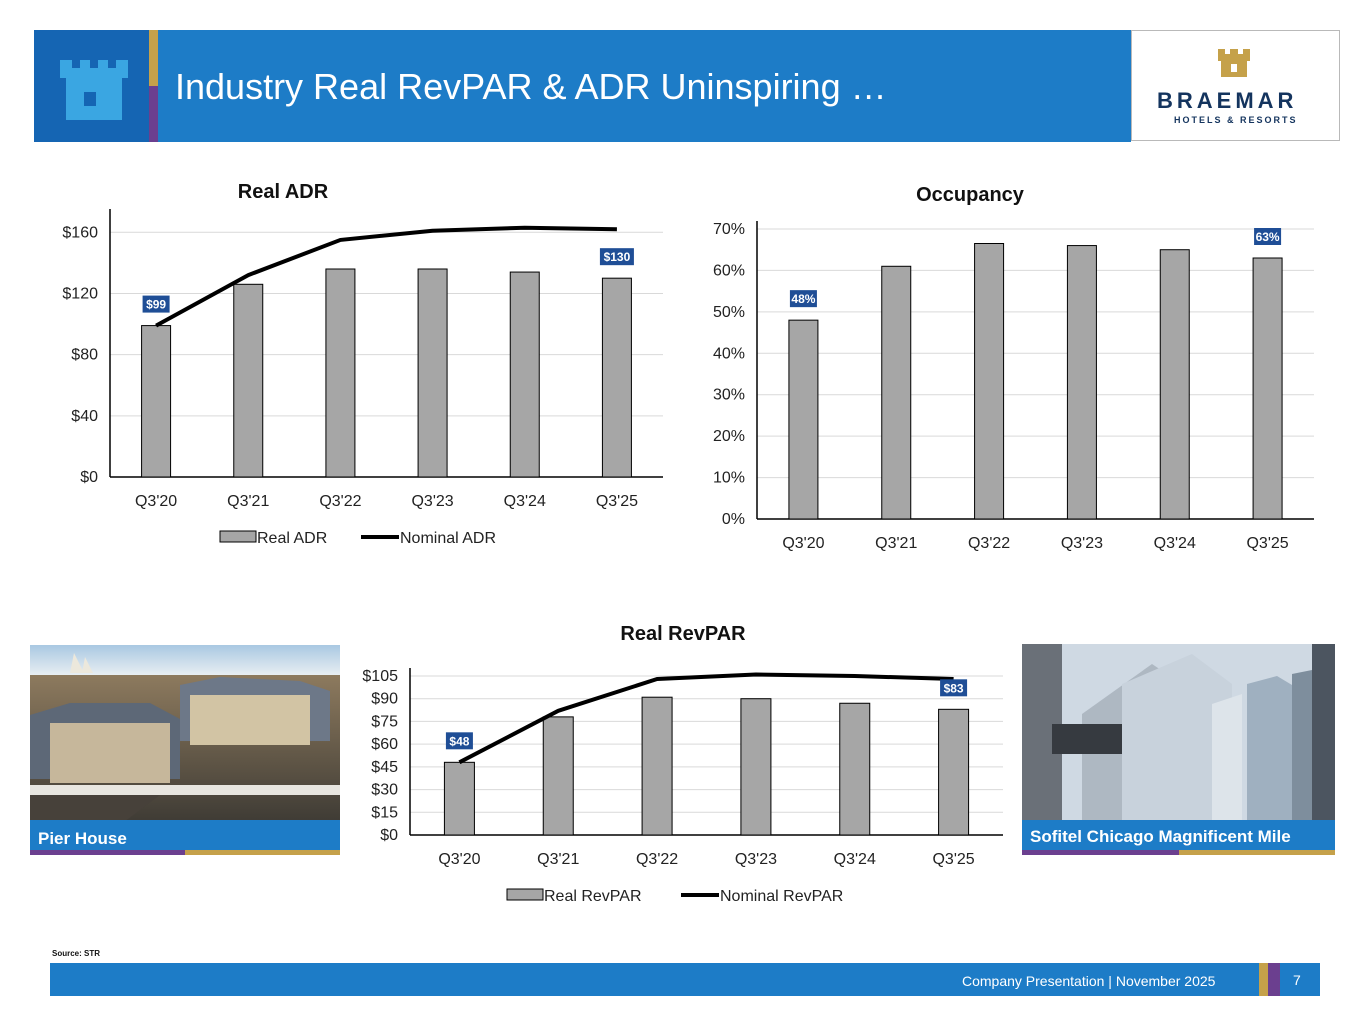 This screenshot has width=1365, height=1030. What do you see at coordinates (781, 896) in the screenshot?
I see `legend-label-line: Nominal RevPAR` at bounding box center [781, 896].